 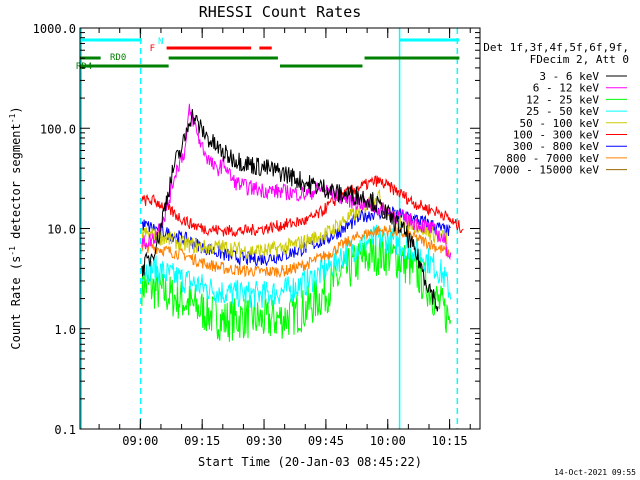 What do you see at coordinates (556, 135) in the screenshot?
I see `legend-label: 100 - 300 keV` at bounding box center [556, 135].